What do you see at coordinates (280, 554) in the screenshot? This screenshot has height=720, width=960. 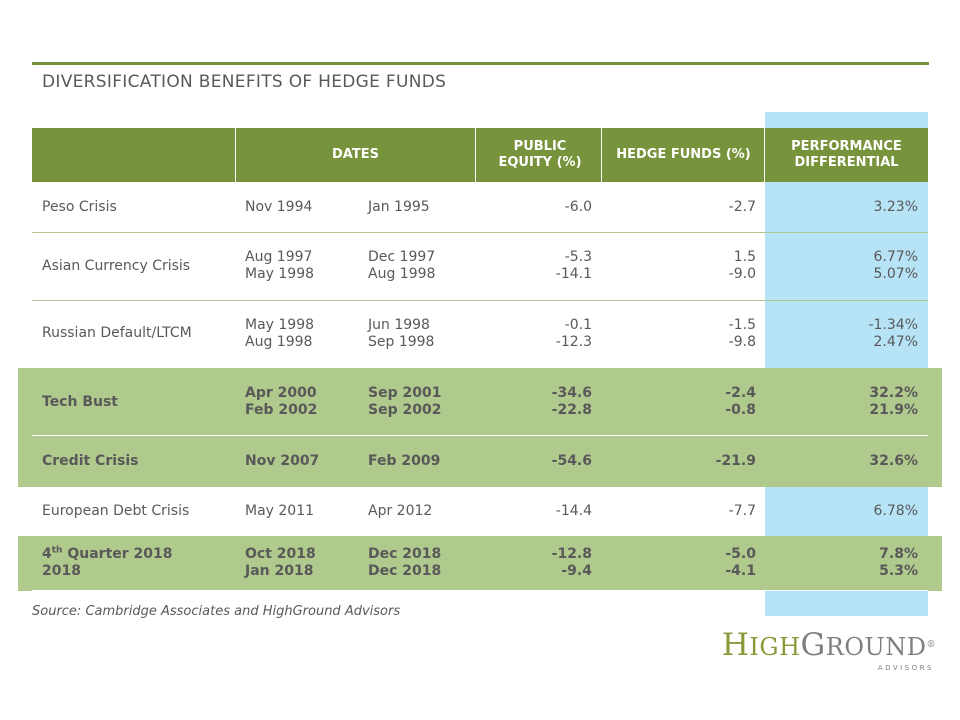 I see `start-date: Oct 2018` at bounding box center [280, 554].